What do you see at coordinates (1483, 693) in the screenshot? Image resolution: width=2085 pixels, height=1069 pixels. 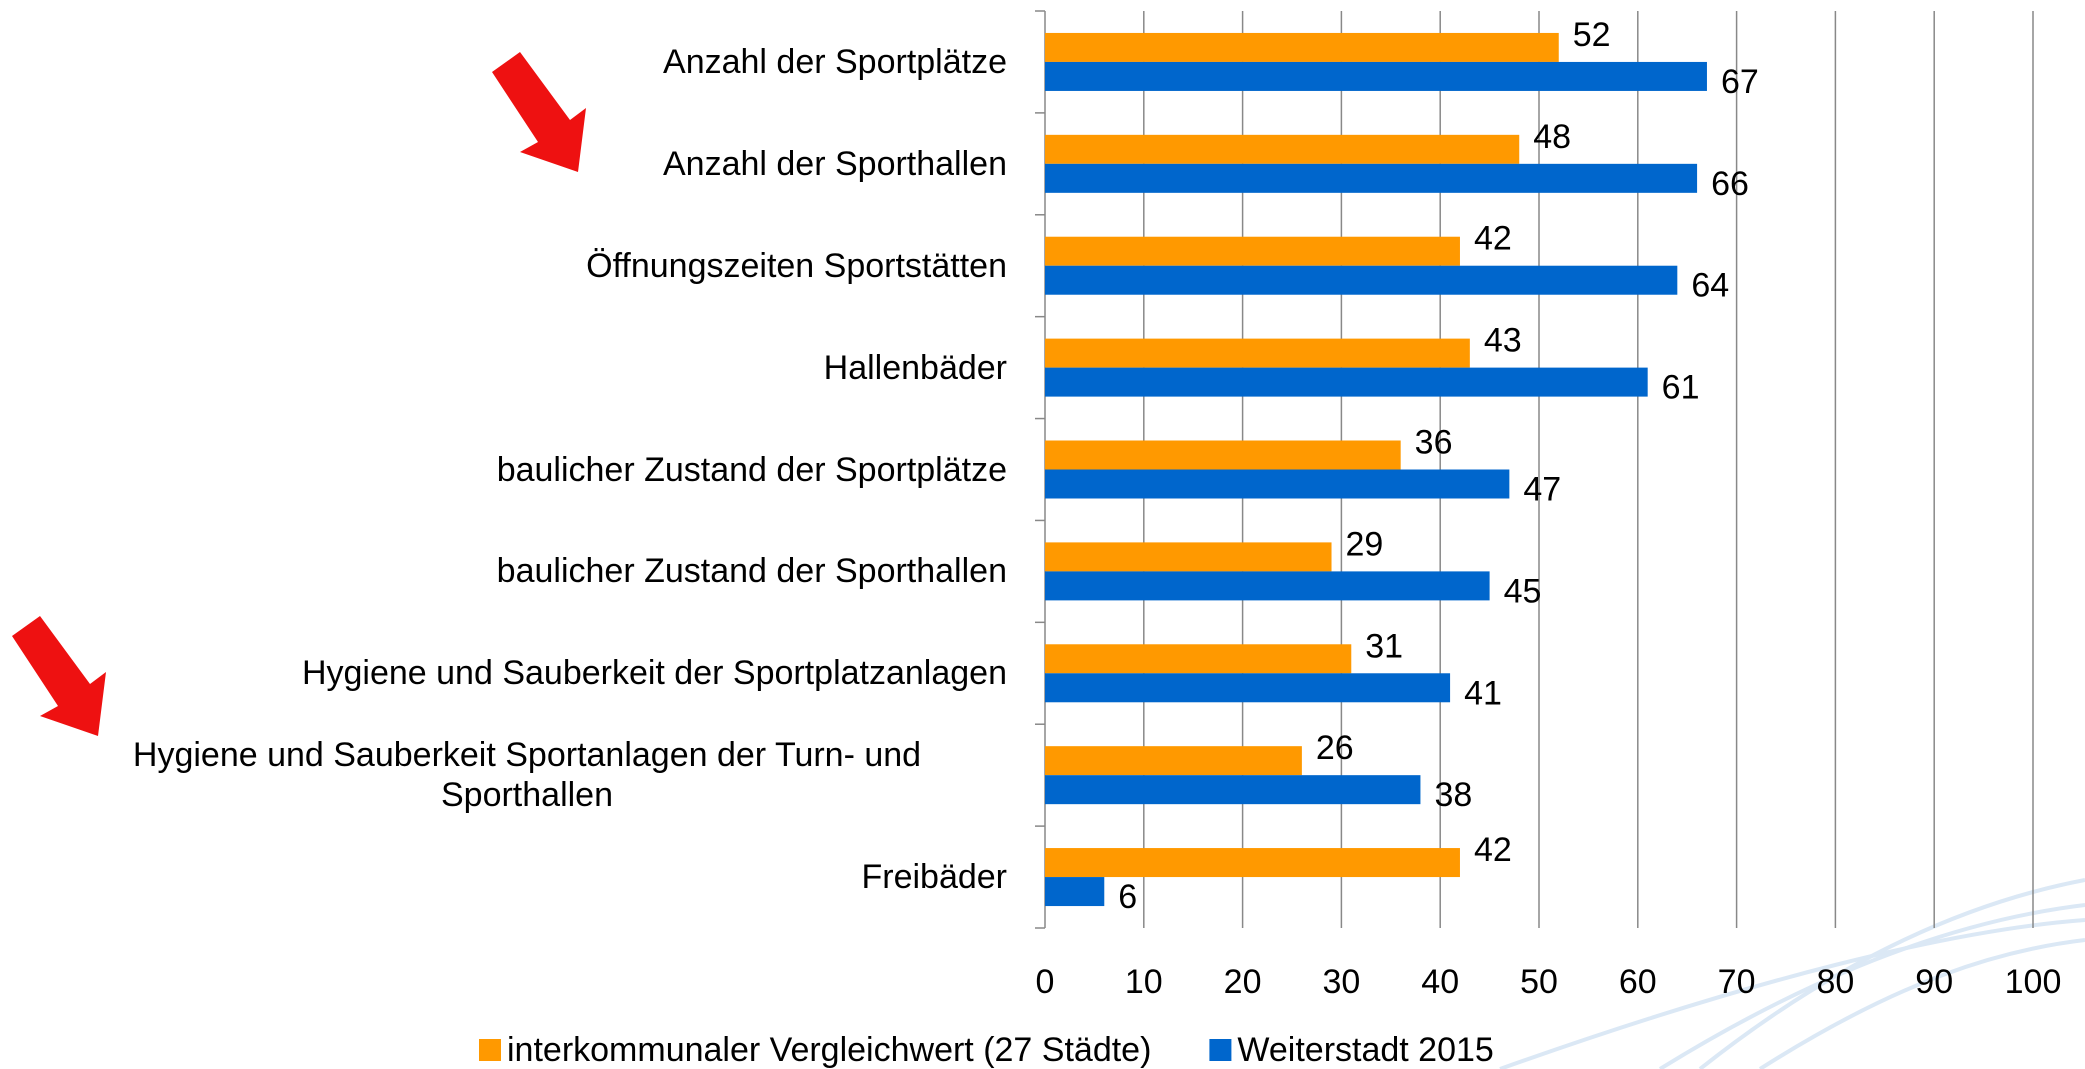 I see `value-label: 41` at bounding box center [1483, 693].